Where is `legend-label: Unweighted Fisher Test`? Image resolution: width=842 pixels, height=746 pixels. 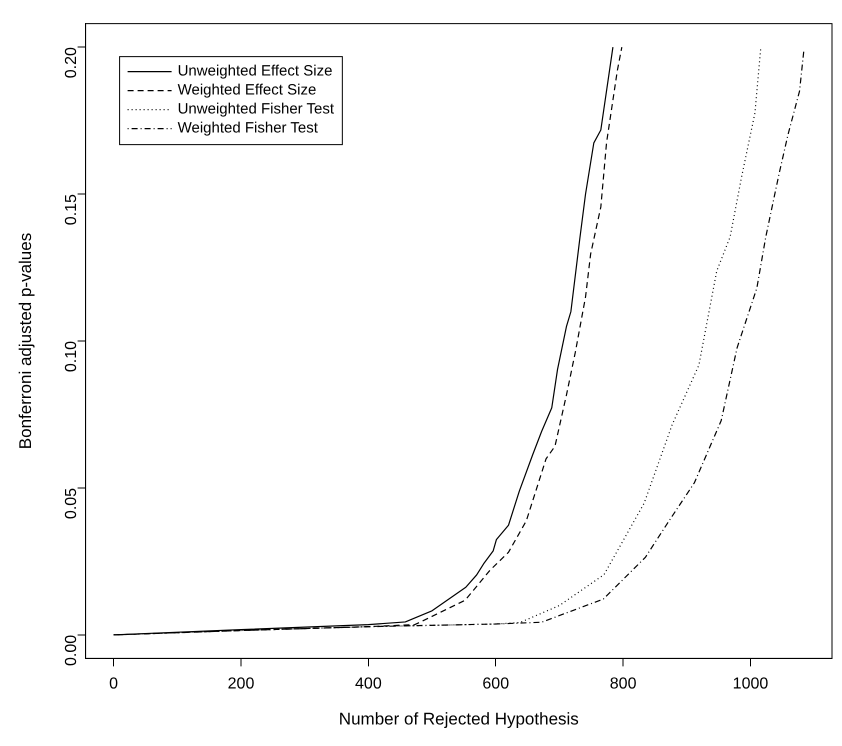 legend-label: Unweighted Fisher Test is located at coordinates (256, 109).